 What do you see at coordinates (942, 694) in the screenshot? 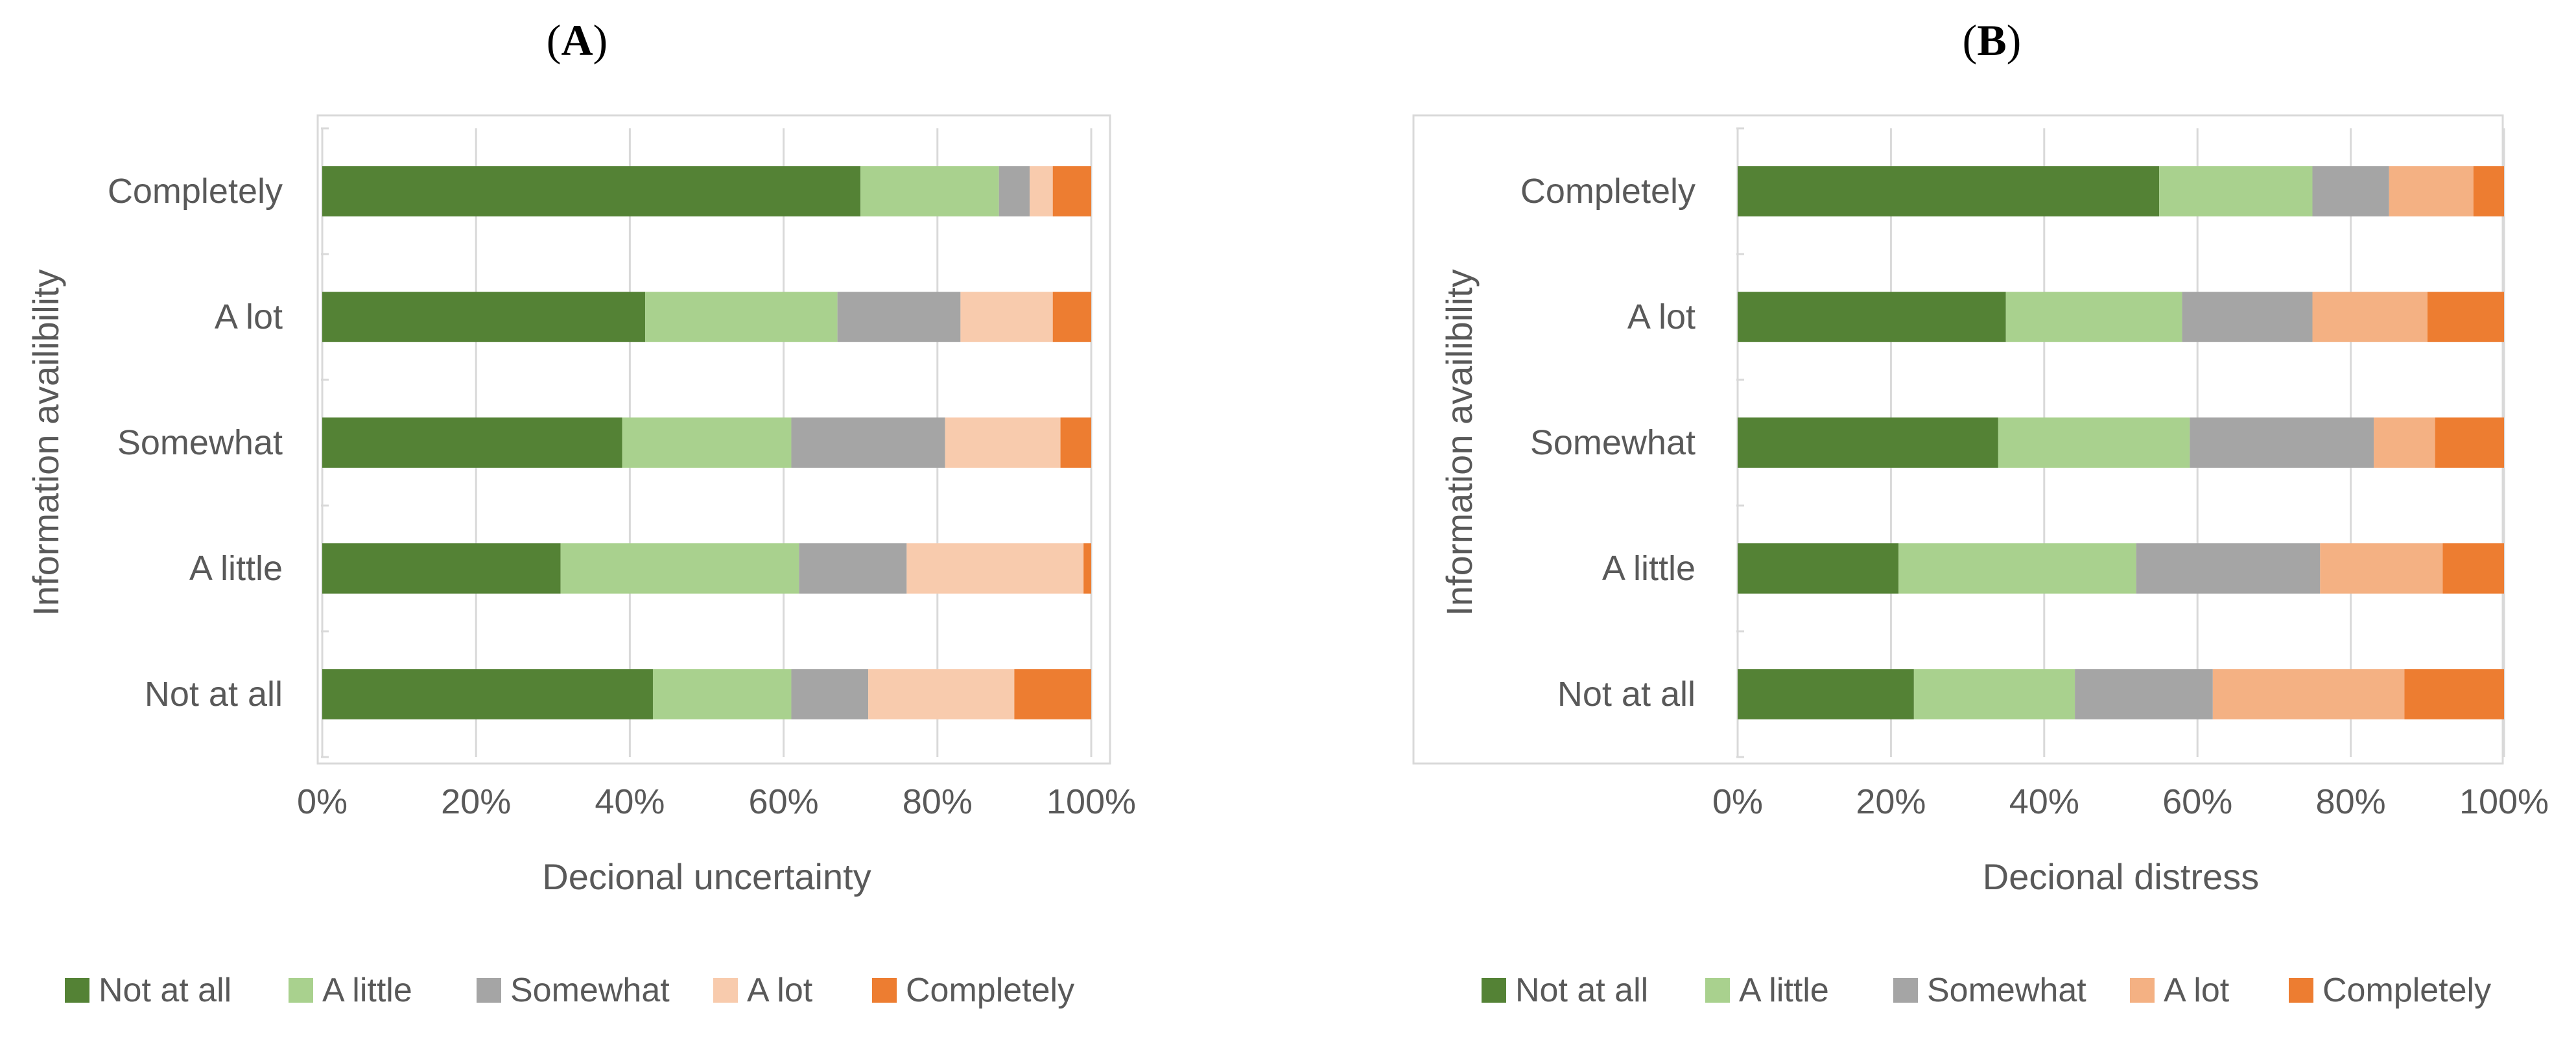
I see `panel-a-bar-not-at-all-a-lot` at bounding box center [942, 694].